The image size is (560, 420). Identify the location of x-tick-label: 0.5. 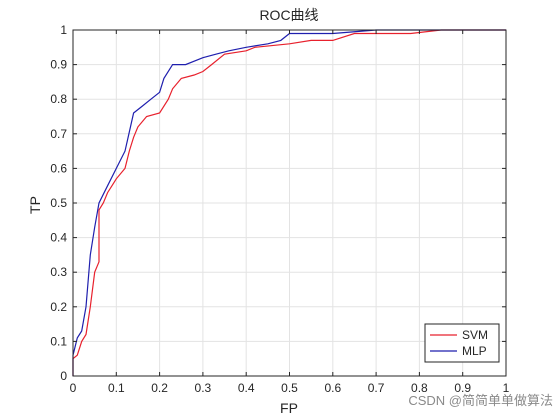
(289, 388).